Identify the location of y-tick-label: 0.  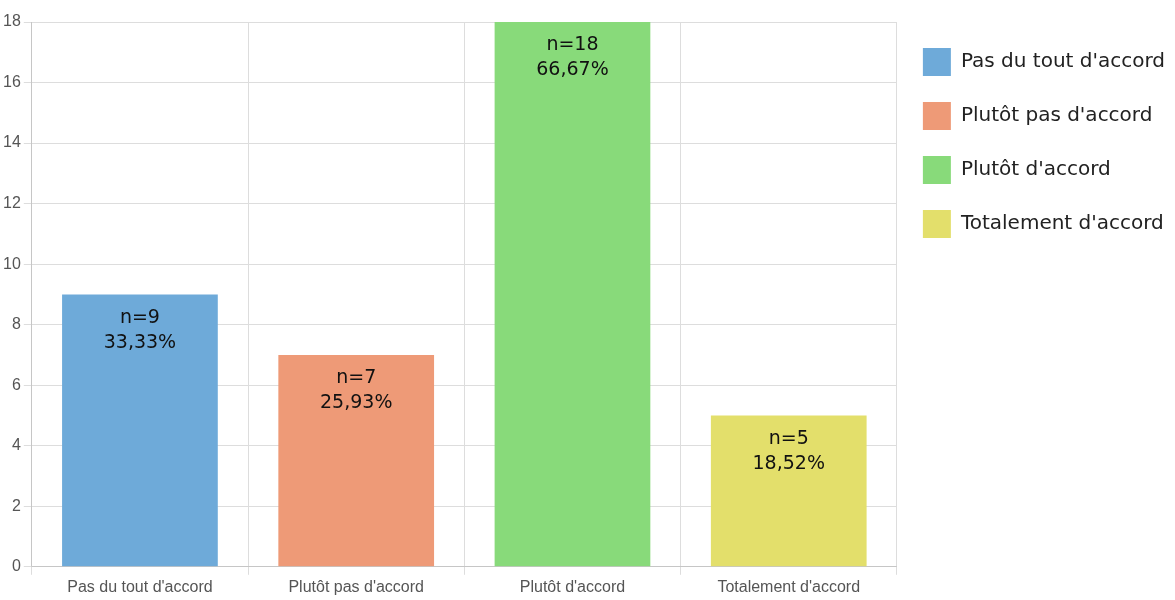
(16, 566).